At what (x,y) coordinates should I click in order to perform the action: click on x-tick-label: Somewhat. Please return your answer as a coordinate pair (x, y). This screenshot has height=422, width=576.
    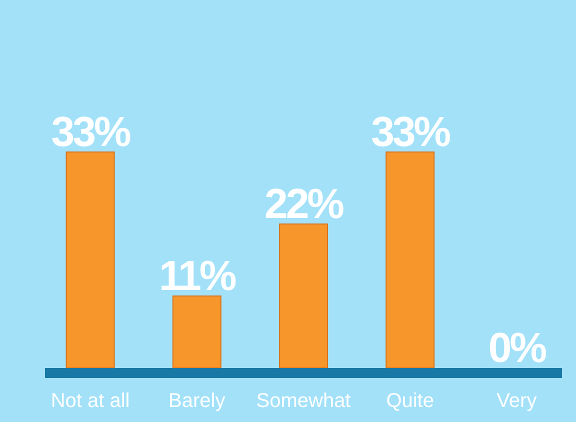
    Looking at the image, I should click on (304, 401).